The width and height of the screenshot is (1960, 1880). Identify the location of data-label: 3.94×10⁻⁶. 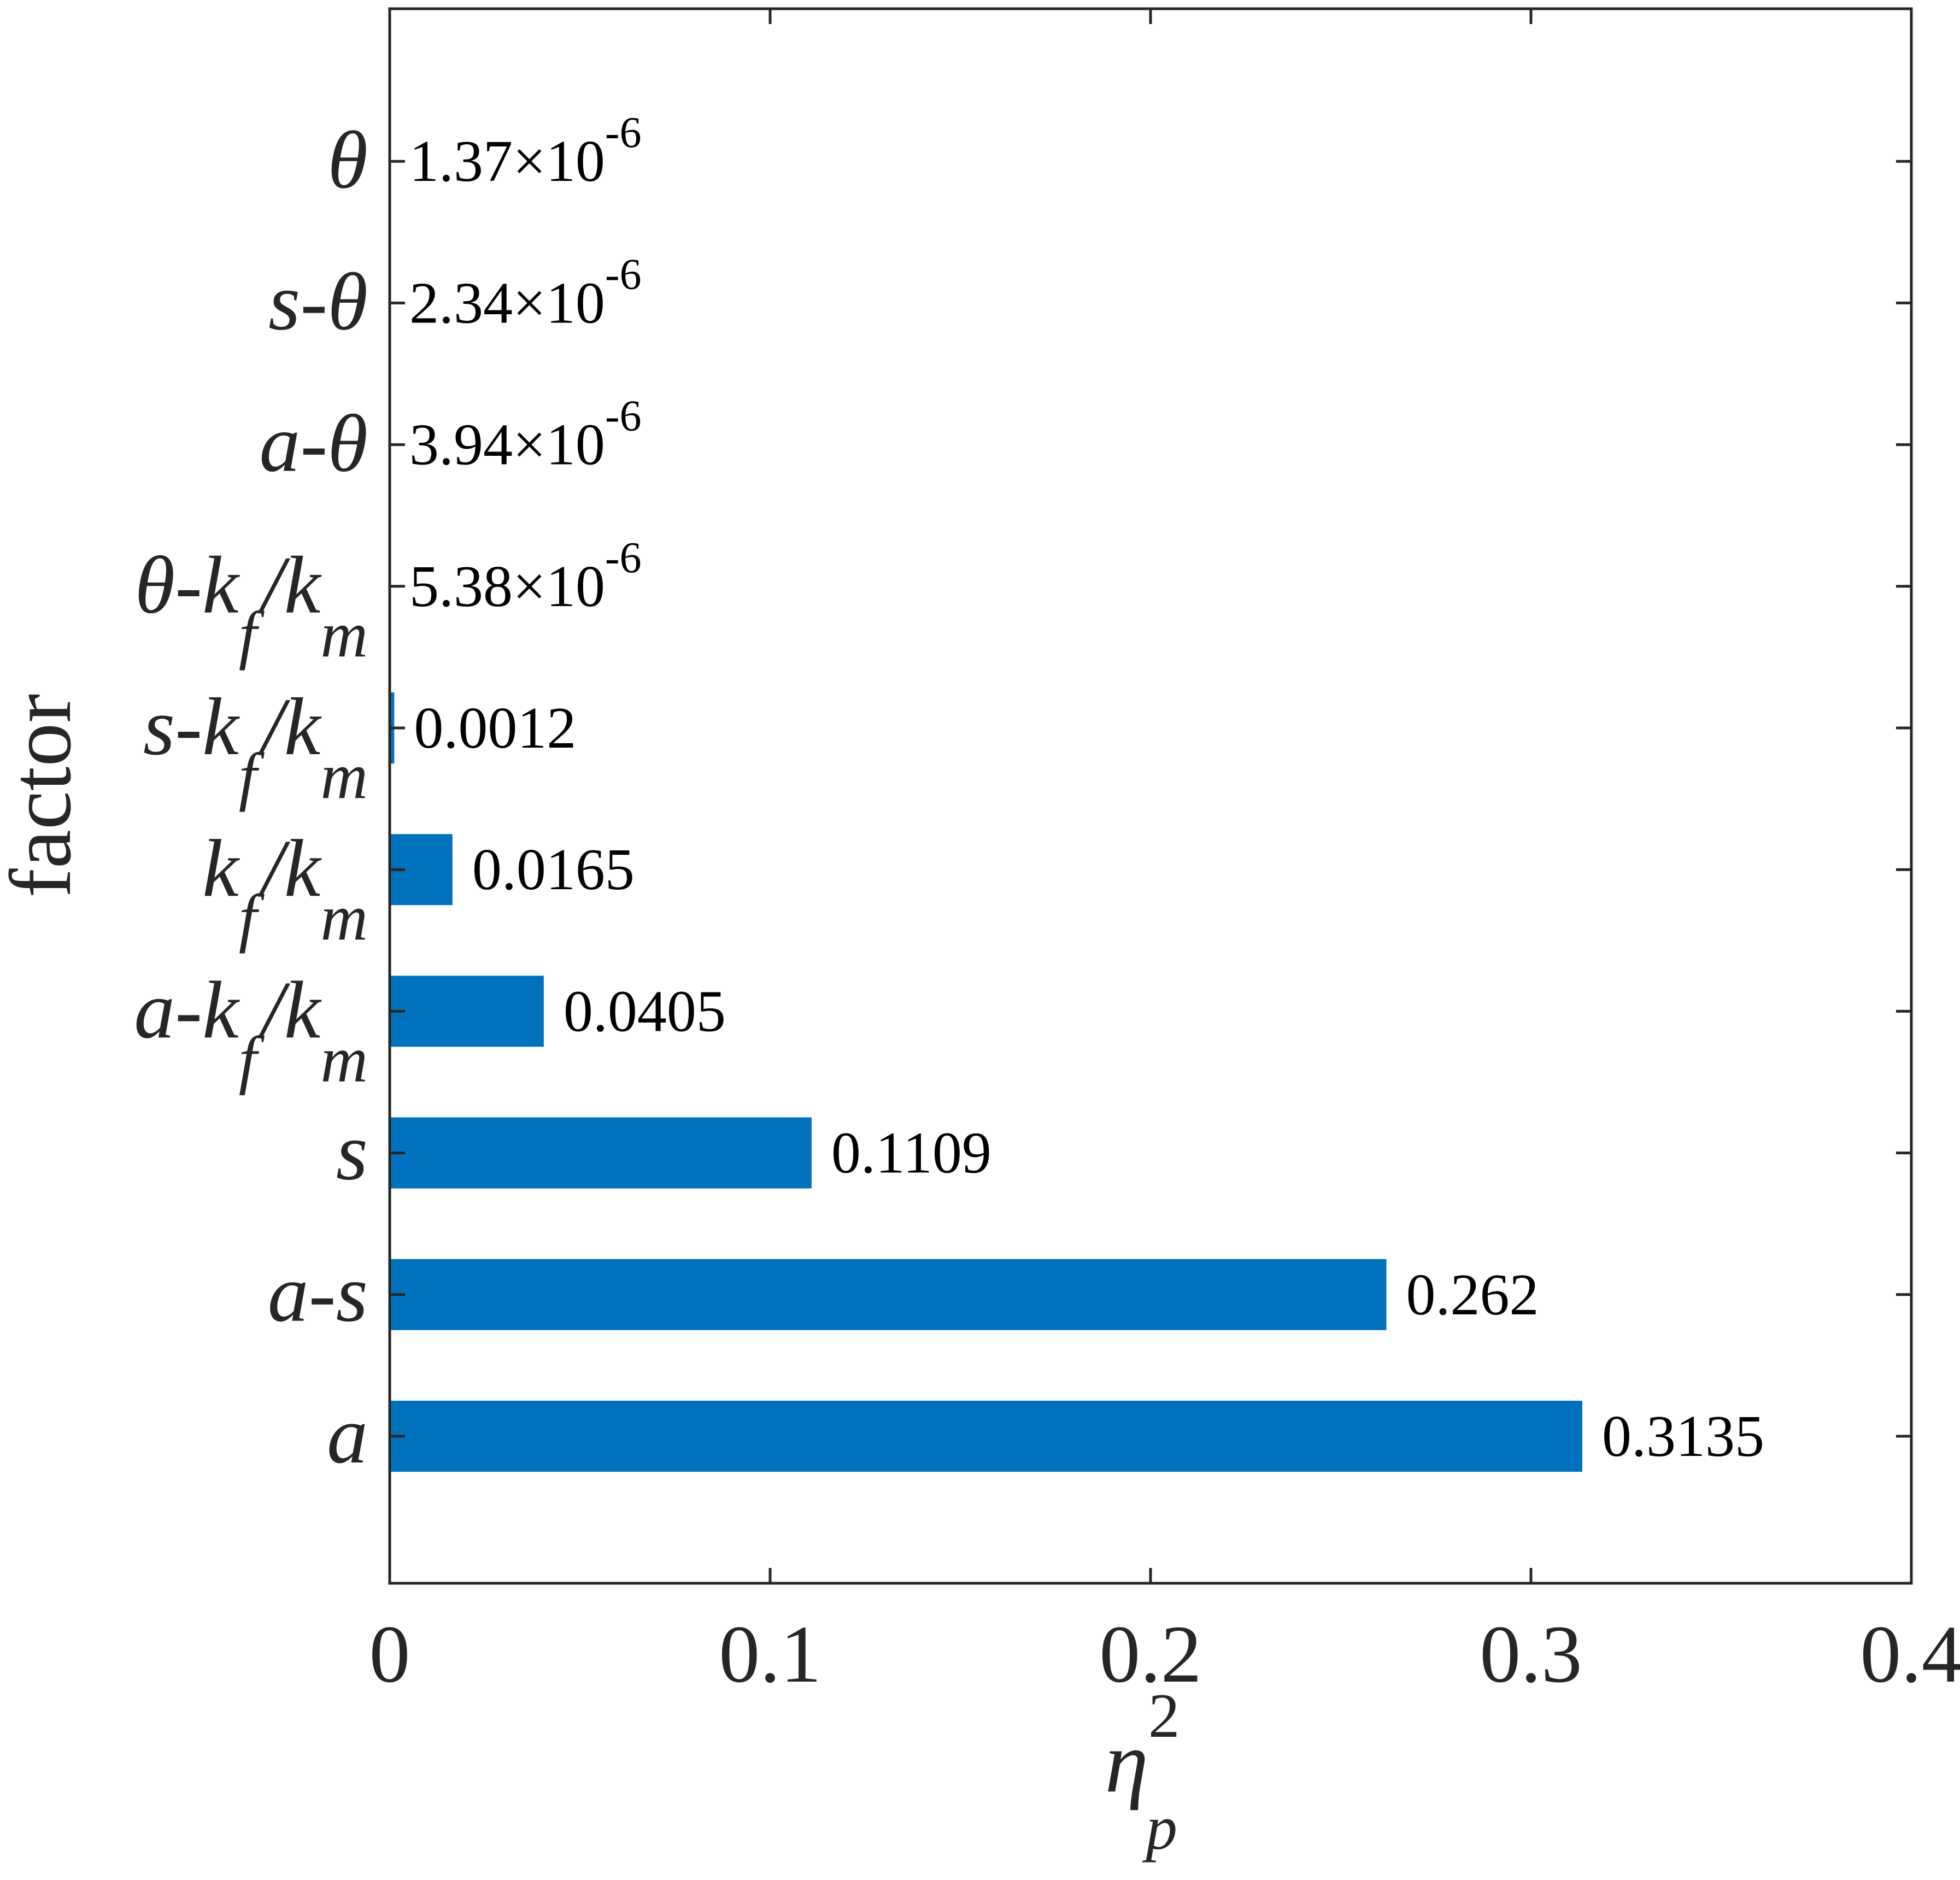
(525, 435).